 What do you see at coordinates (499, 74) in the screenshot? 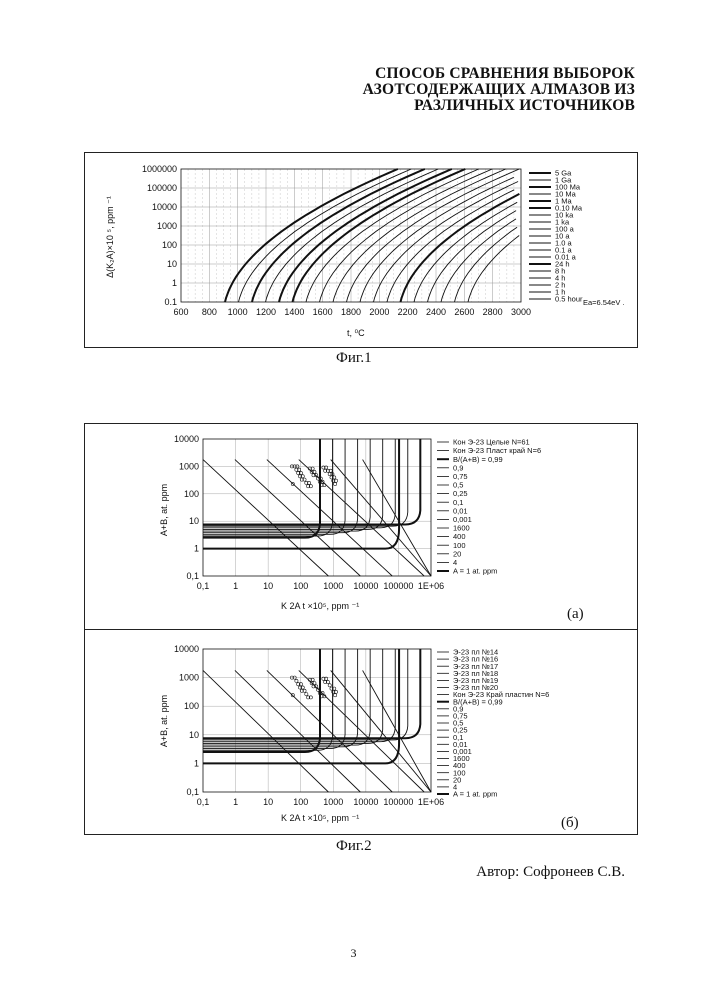
I see `title-line-1: СПОСОБ СРАВНЕНИЯ ВЫБОРОК` at bounding box center [499, 74].